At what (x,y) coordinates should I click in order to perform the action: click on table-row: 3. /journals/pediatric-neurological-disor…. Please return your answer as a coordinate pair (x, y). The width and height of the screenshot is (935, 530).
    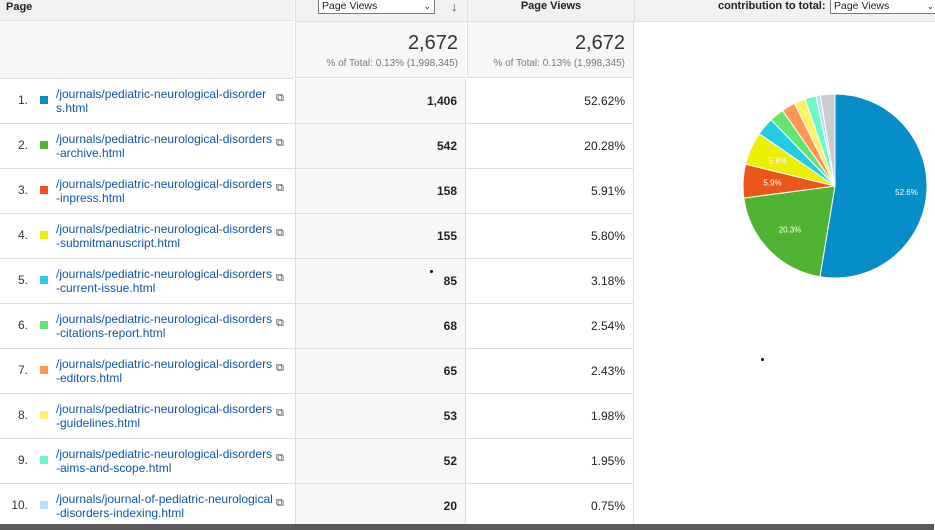
    Looking at the image, I should click on (317, 191).